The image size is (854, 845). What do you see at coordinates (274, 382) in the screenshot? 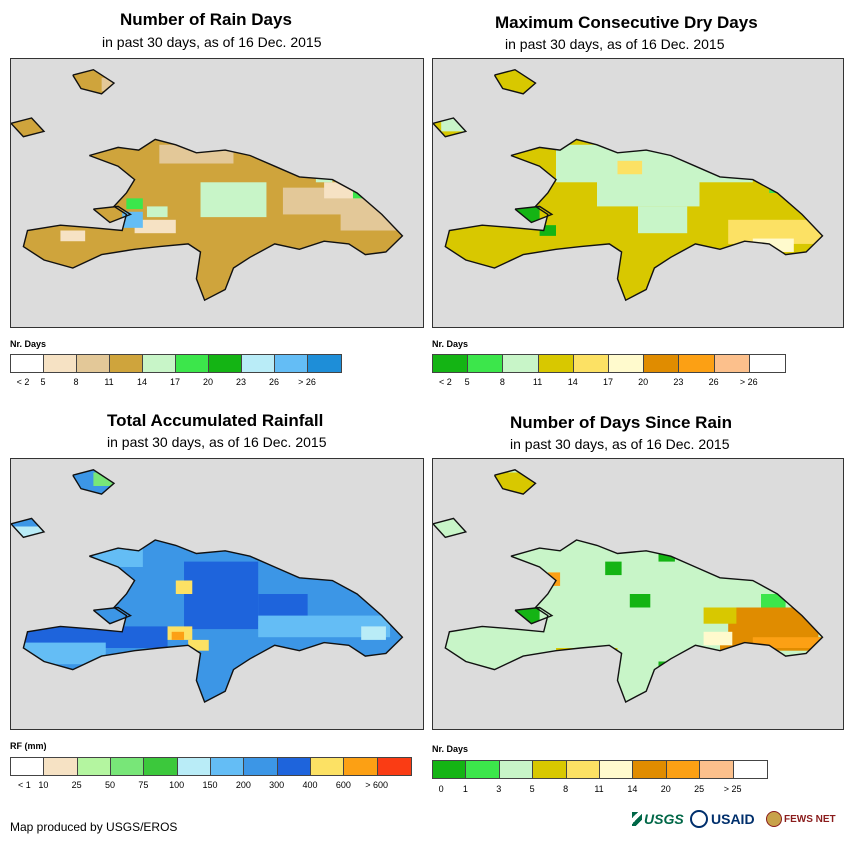
I see `legend-label: 26` at bounding box center [274, 382].